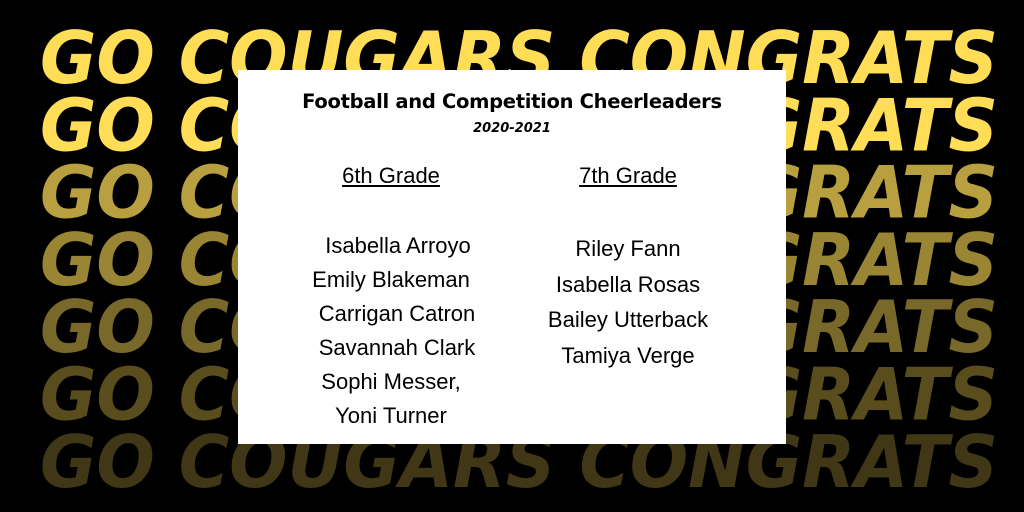 The width and height of the screenshot is (1024, 512). Describe the element at coordinates (391, 415) in the screenshot. I see `name-item: Yoni Turner` at that location.